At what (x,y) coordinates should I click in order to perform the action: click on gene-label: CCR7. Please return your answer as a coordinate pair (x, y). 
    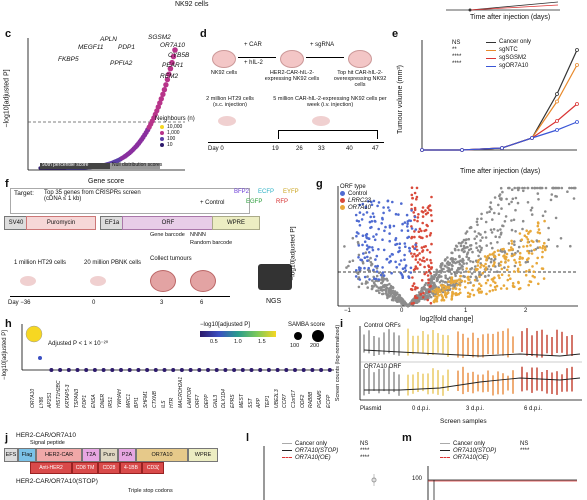
    Looking at the image, I should click on (285, 401).